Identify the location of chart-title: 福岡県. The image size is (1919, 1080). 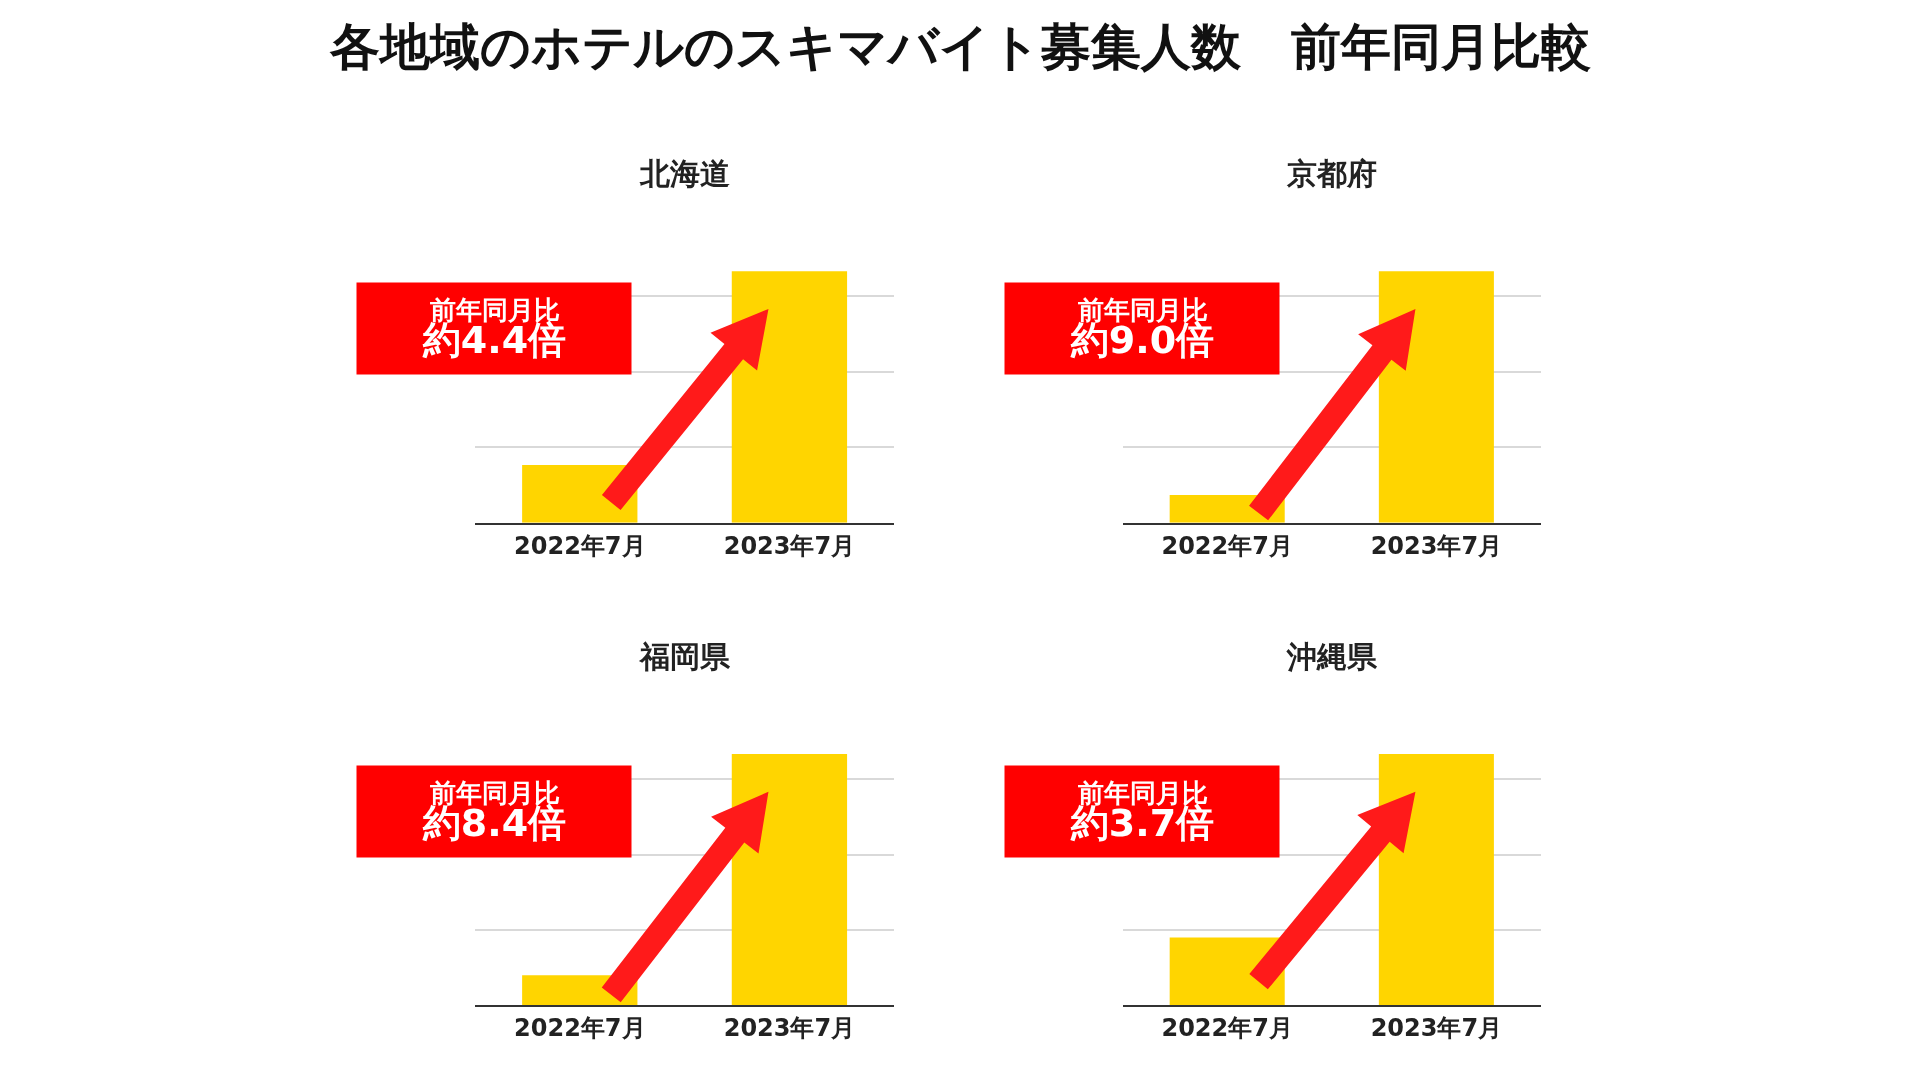
(684, 656).